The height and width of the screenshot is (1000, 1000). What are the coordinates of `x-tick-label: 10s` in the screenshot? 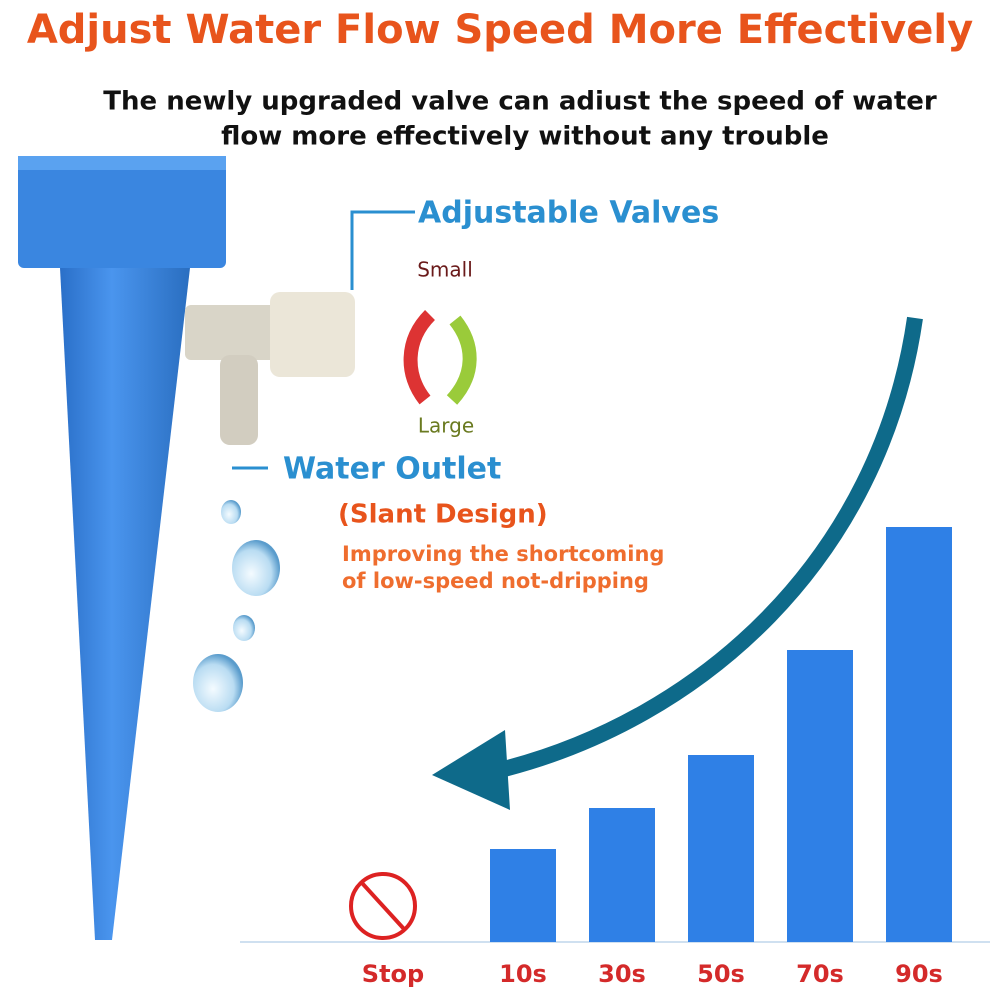 It's located at (523, 974).